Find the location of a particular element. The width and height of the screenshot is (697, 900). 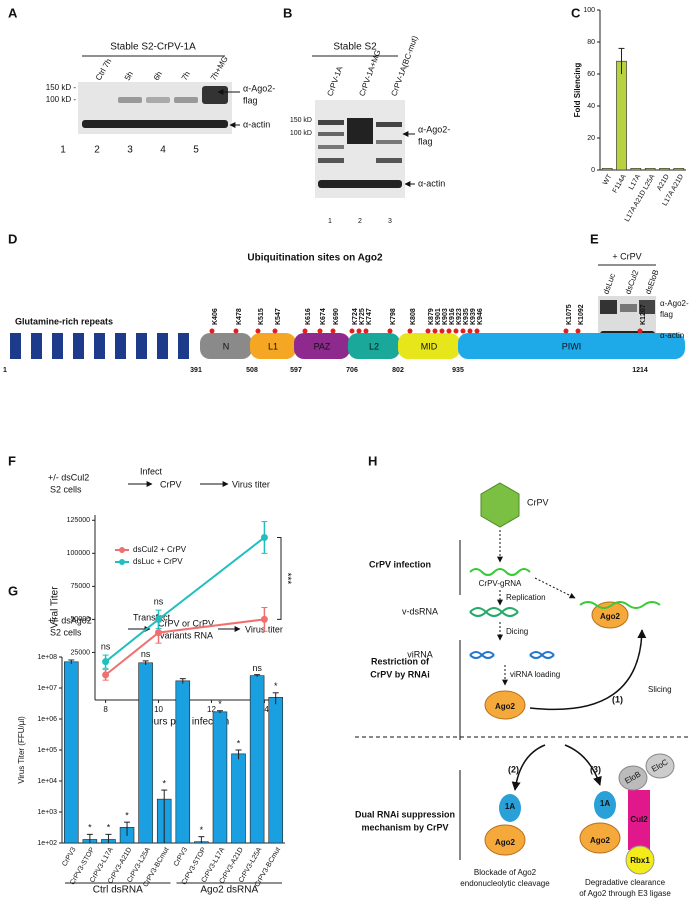

lane-label: 7h+MG is located at coordinates (219, 68).